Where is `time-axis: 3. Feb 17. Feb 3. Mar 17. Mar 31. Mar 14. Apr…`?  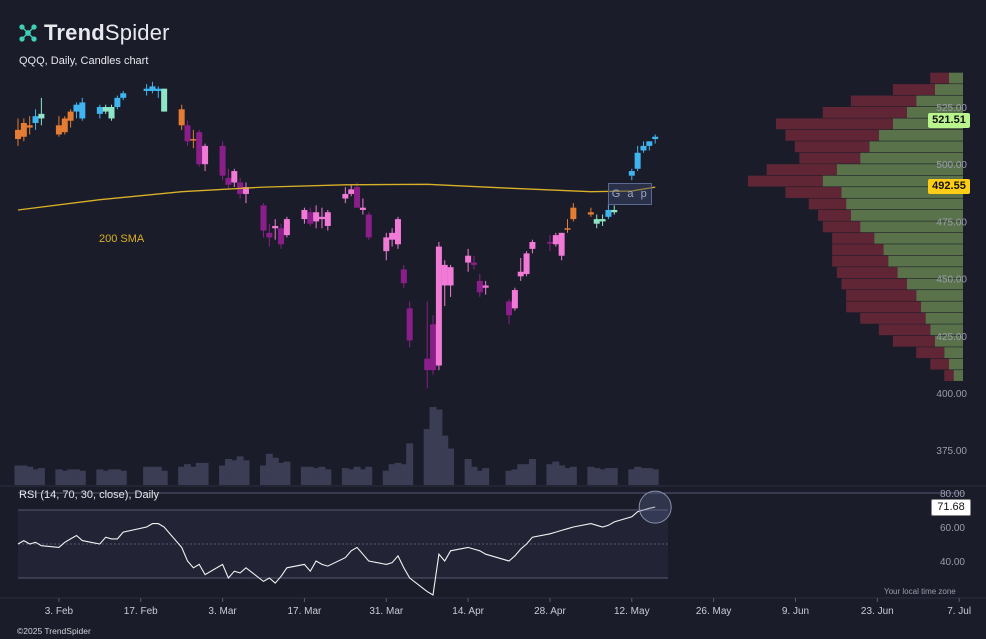 time-axis: 3. Feb 17. Feb 3. Mar 17. Mar 31. Mar 14. Apr… is located at coordinates (493, 607).